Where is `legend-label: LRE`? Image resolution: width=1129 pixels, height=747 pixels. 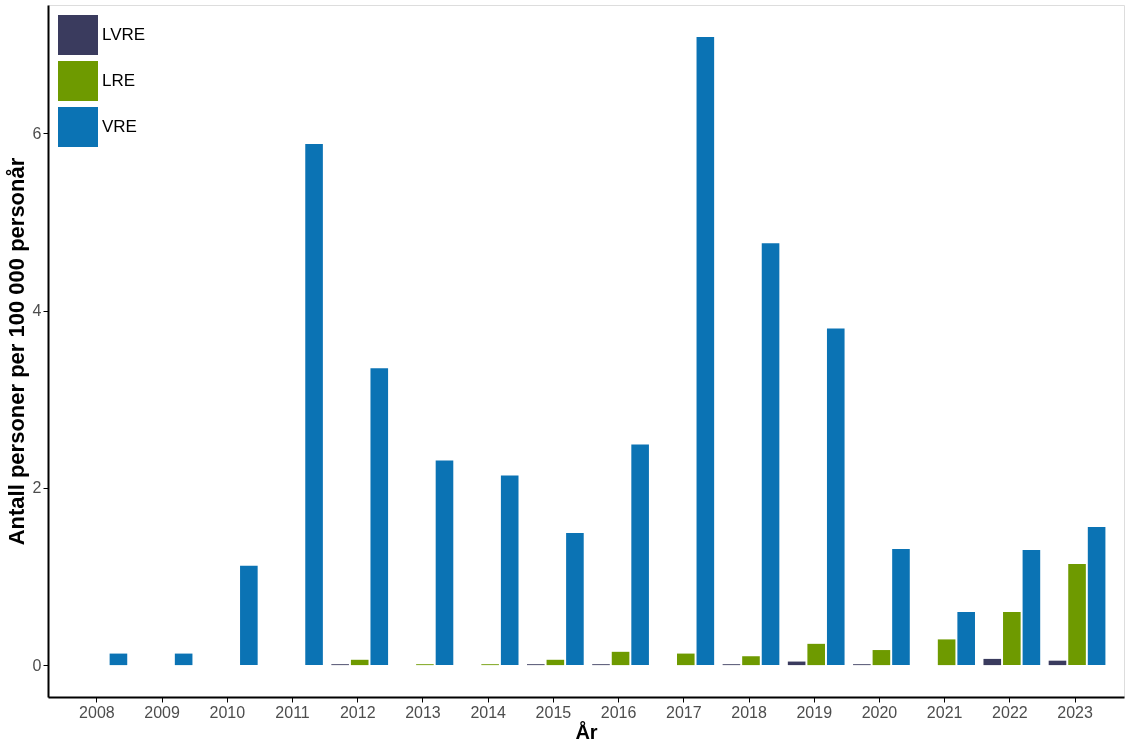
legend-label: LRE is located at coordinates (119, 80).